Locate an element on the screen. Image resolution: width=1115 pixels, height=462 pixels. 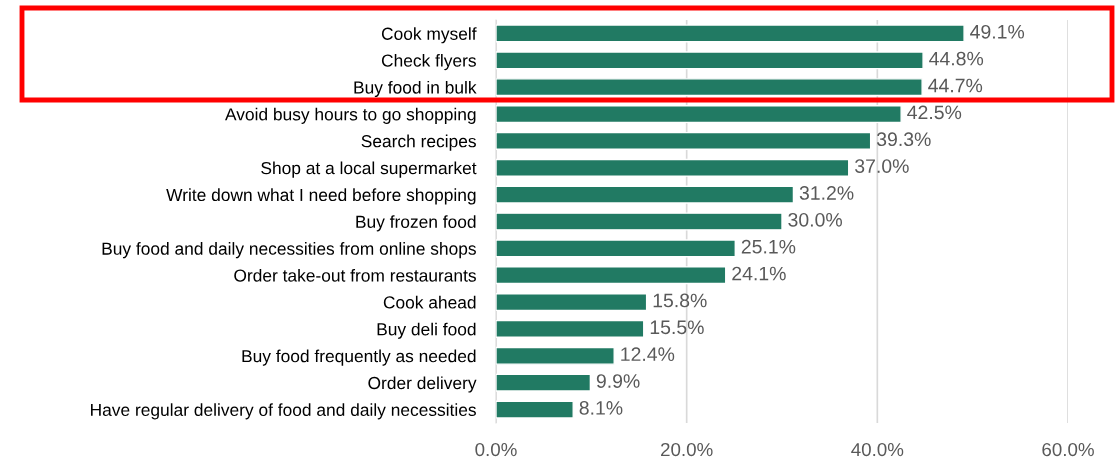
y-tick-label: Avoid busy hours to go shopping is located at coordinates (350, 115).